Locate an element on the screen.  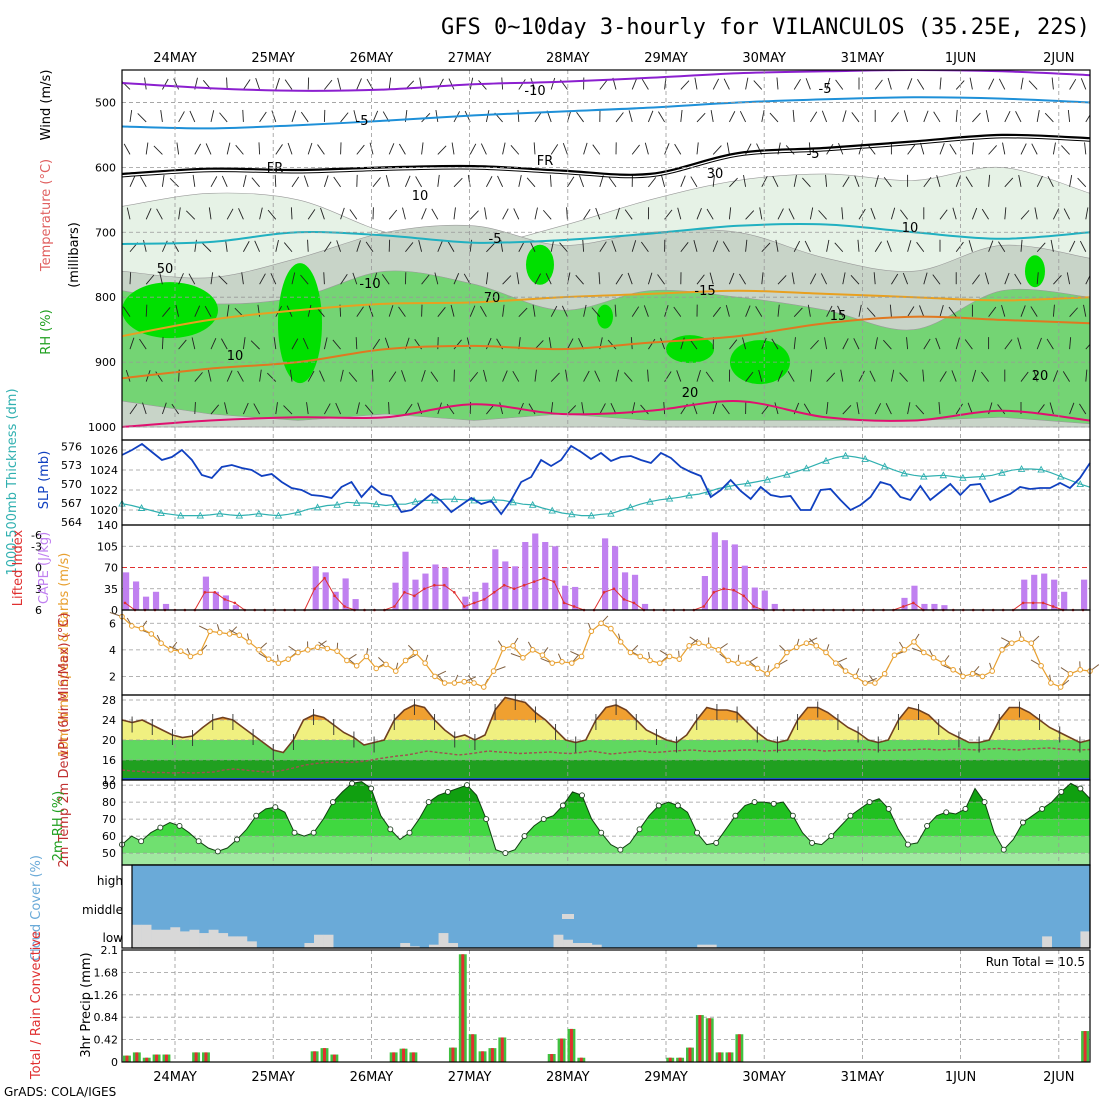
wind-tick-label: 4 is located at coordinates (112, 650).